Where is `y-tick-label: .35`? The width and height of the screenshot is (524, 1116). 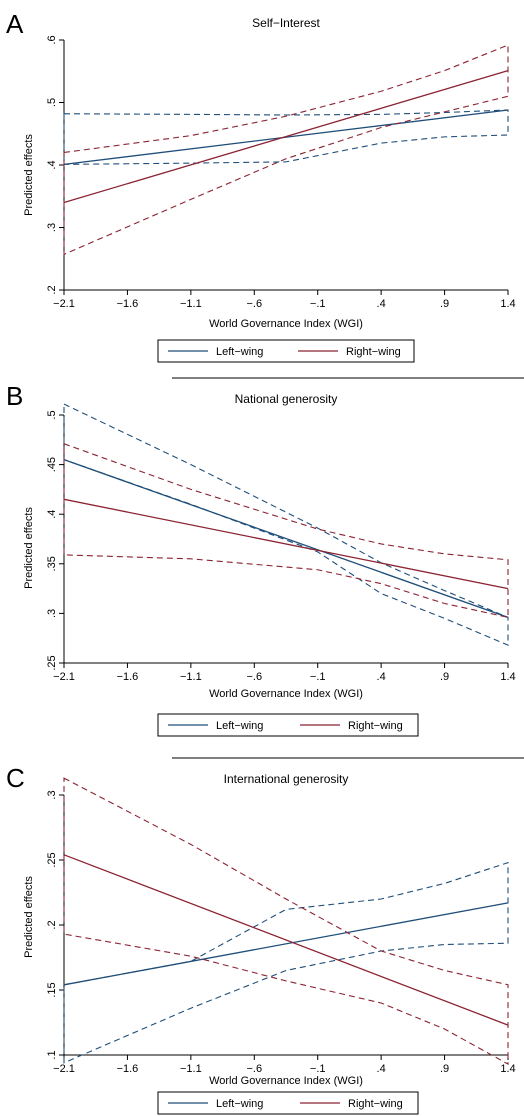
y-tick-label: .35 is located at coordinates (52, 563).